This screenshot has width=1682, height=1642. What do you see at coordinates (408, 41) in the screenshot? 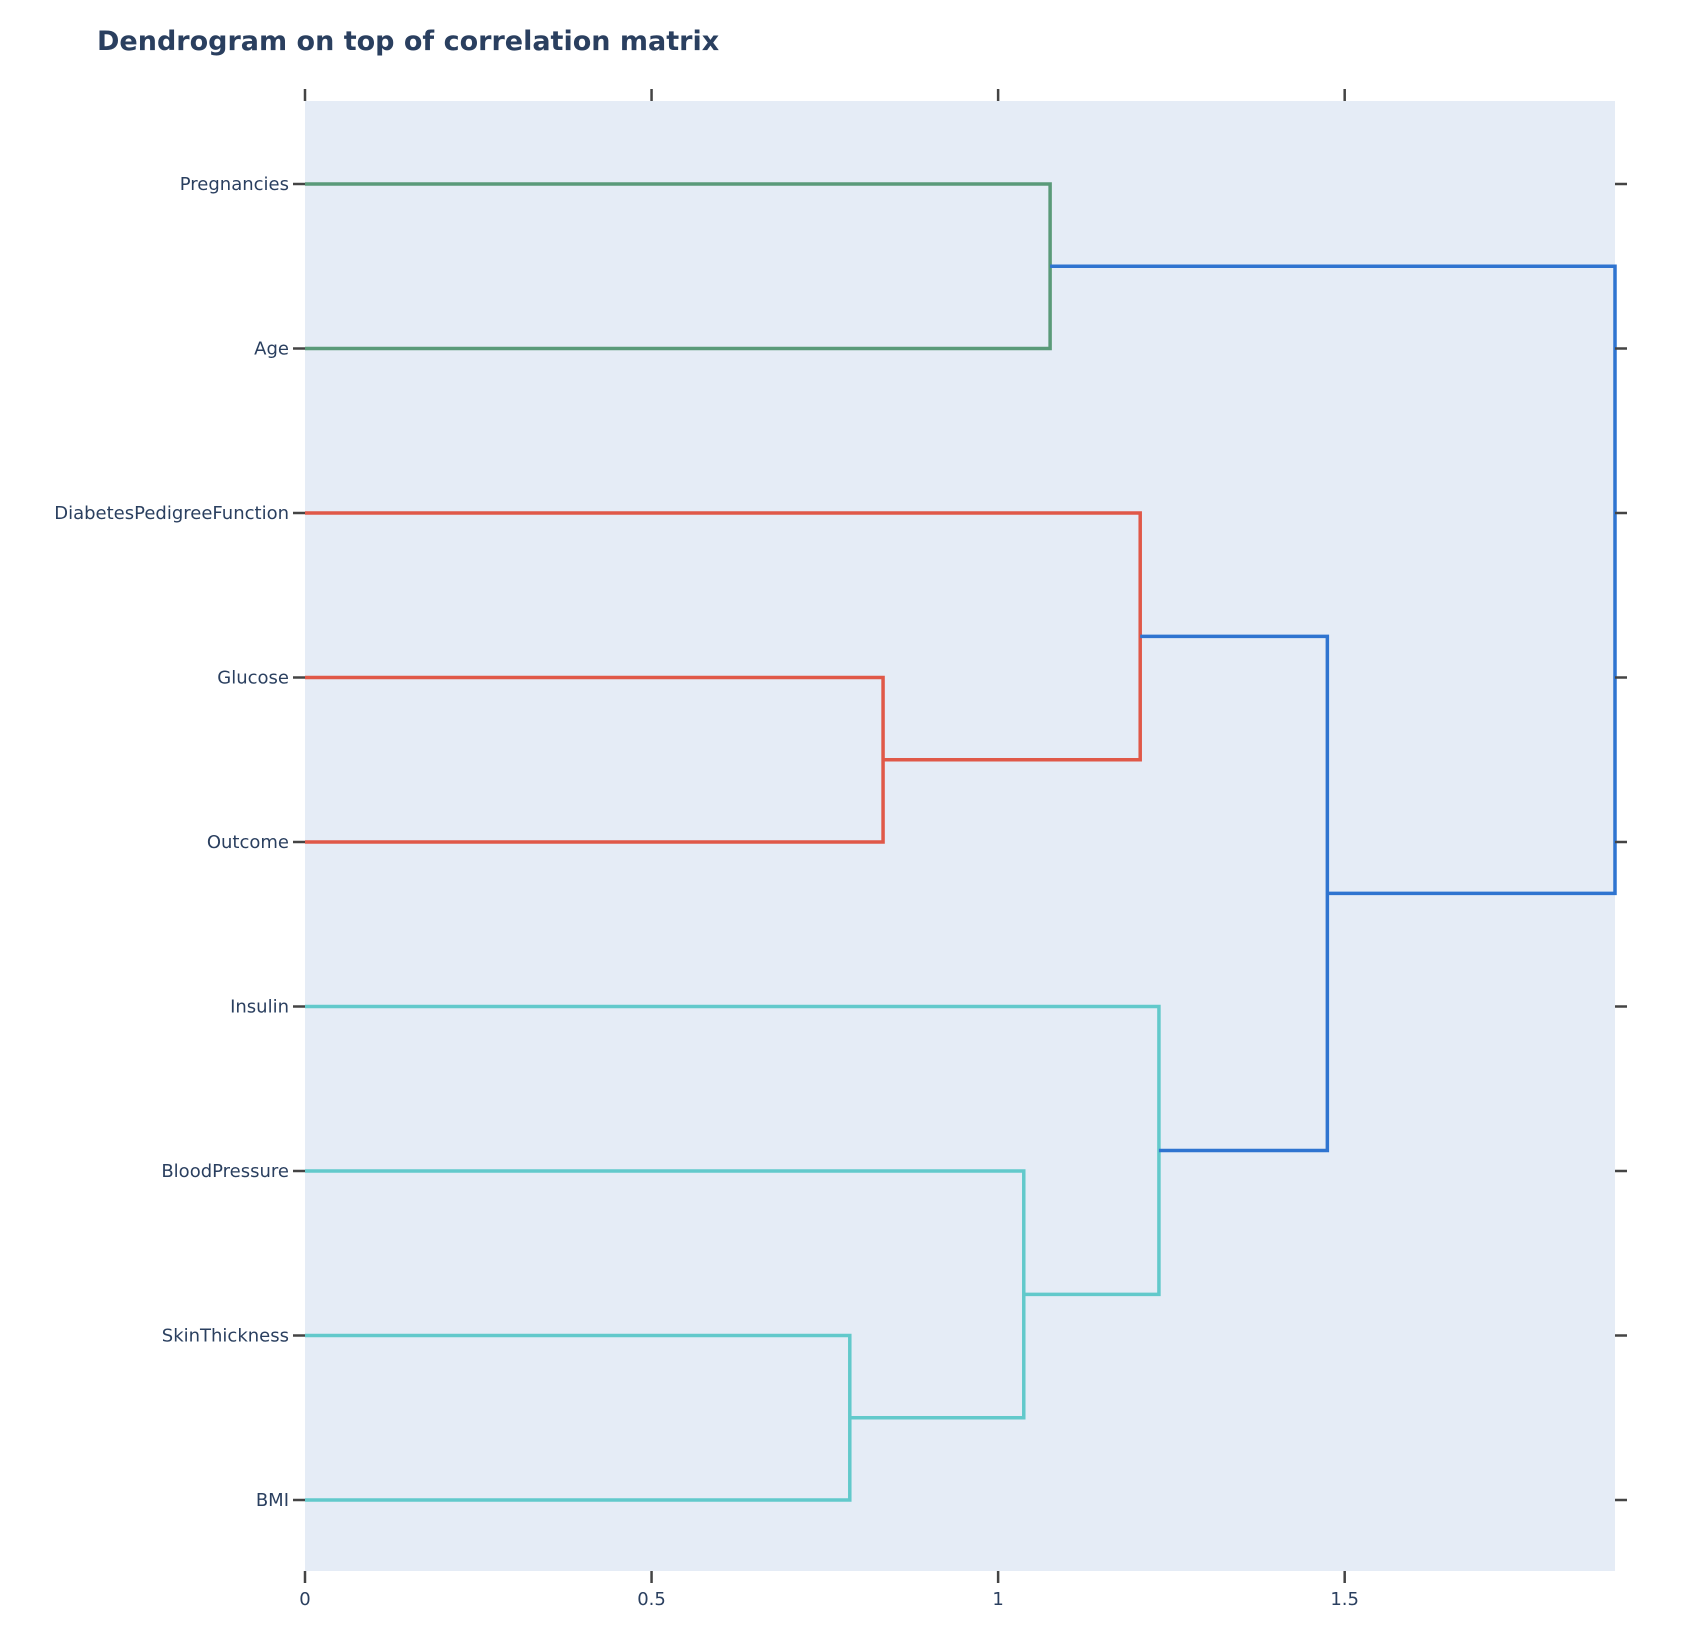
I see `chart-title: Dendrogram on top of correlation matrix` at bounding box center [408, 41].